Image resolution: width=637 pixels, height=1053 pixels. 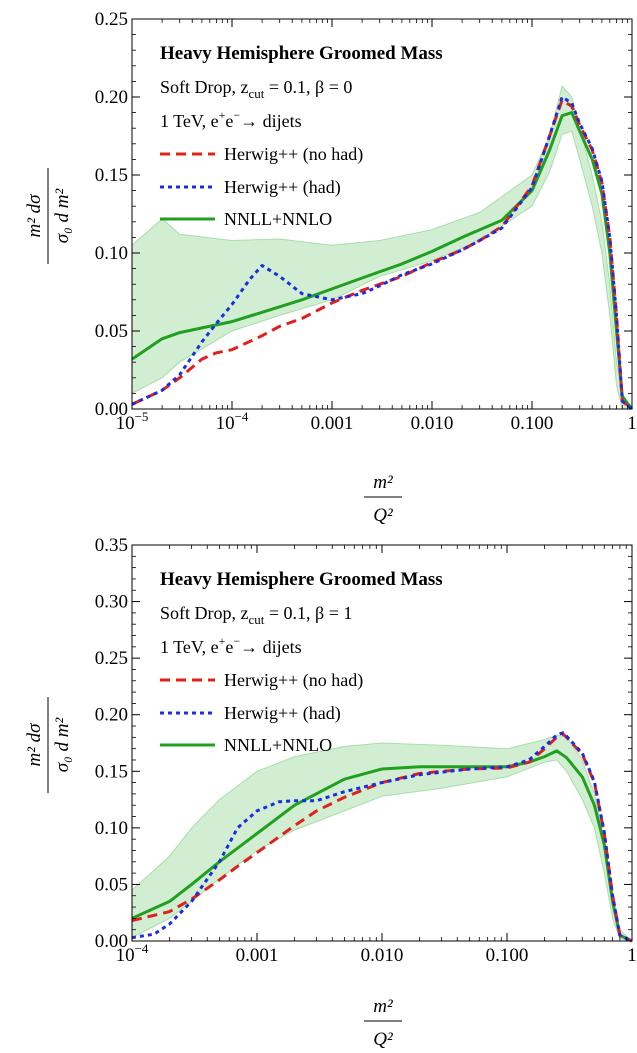 What do you see at coordinates (132, 421) in the screenshot?
I see `x-tick-label: 10⁻⁵` at bounding box center [132, 421].